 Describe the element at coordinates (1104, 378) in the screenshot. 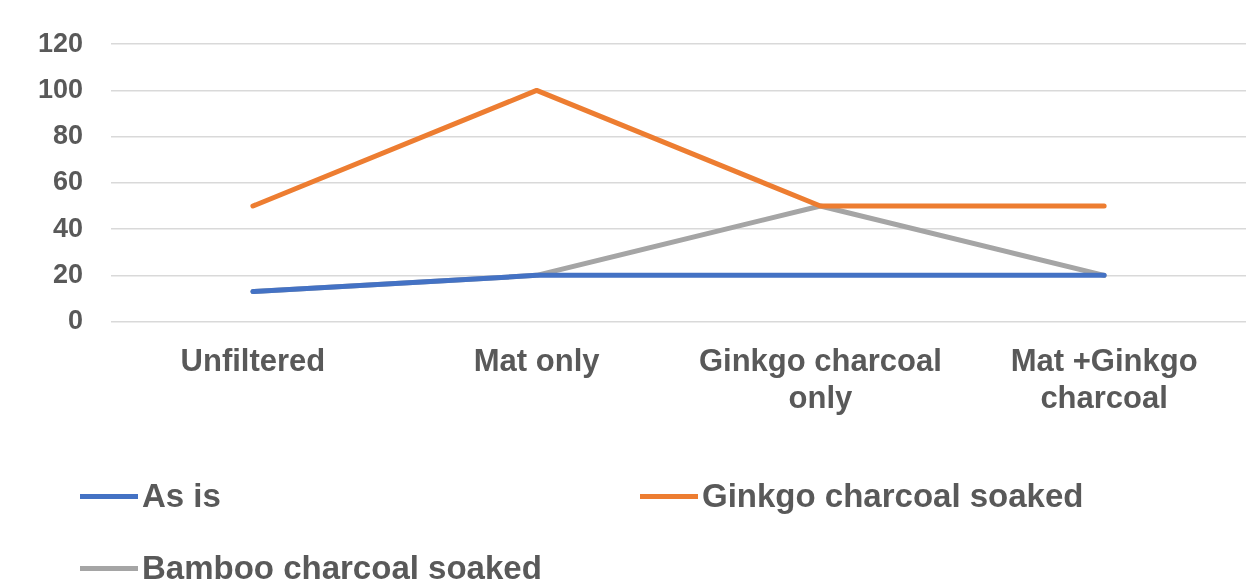

I see `x-tick-label: Mat +Ginkgo charcoal` at that location.